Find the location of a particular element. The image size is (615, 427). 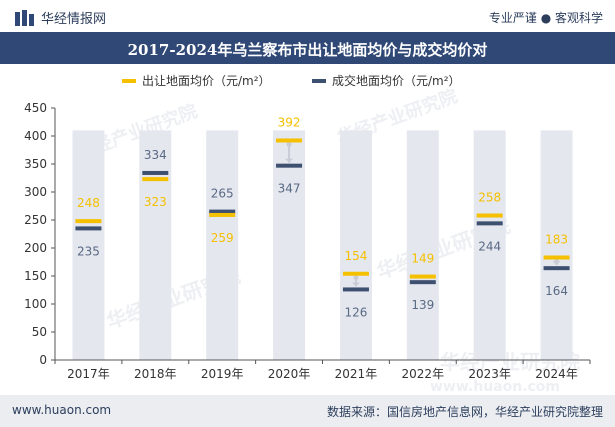

x-tick-label: 2019年 is located at coordinates (222, 374).